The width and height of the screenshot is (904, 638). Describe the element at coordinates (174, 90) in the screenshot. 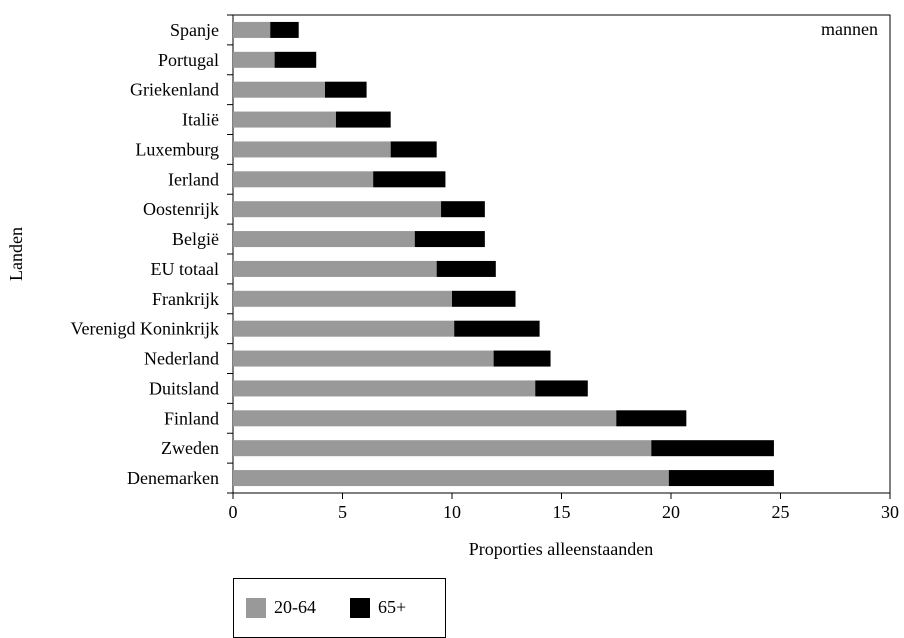

I see `y-tick-label-griekenland: Griekenland` at that location.